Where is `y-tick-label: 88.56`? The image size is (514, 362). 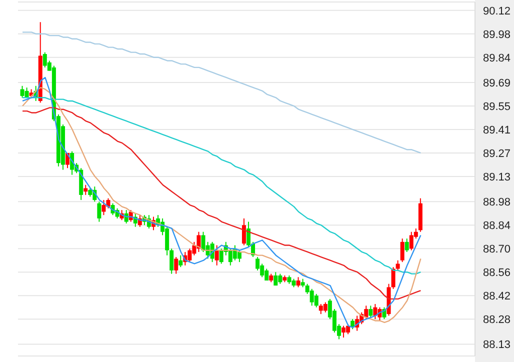 y-tick-label: 88.56 is located at coordinates (497, 273).